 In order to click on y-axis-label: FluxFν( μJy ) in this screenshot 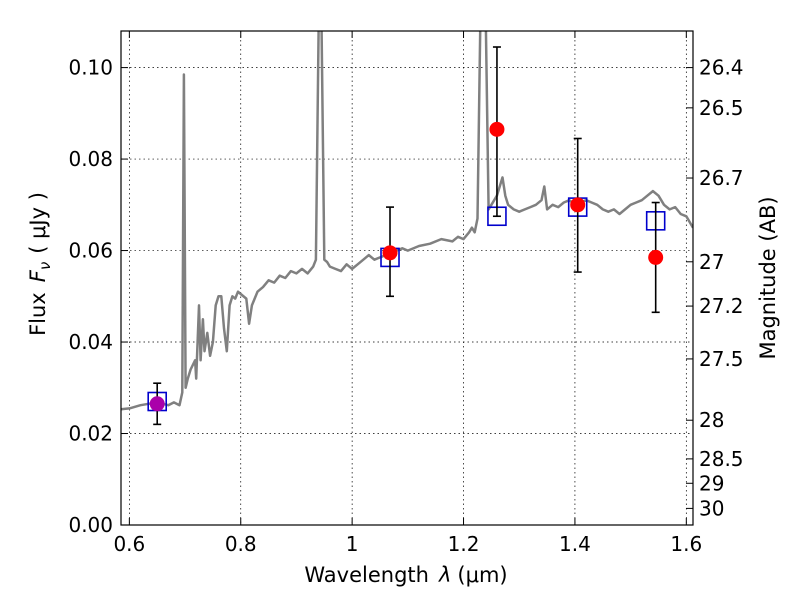, I will do `click(40, 264)`.